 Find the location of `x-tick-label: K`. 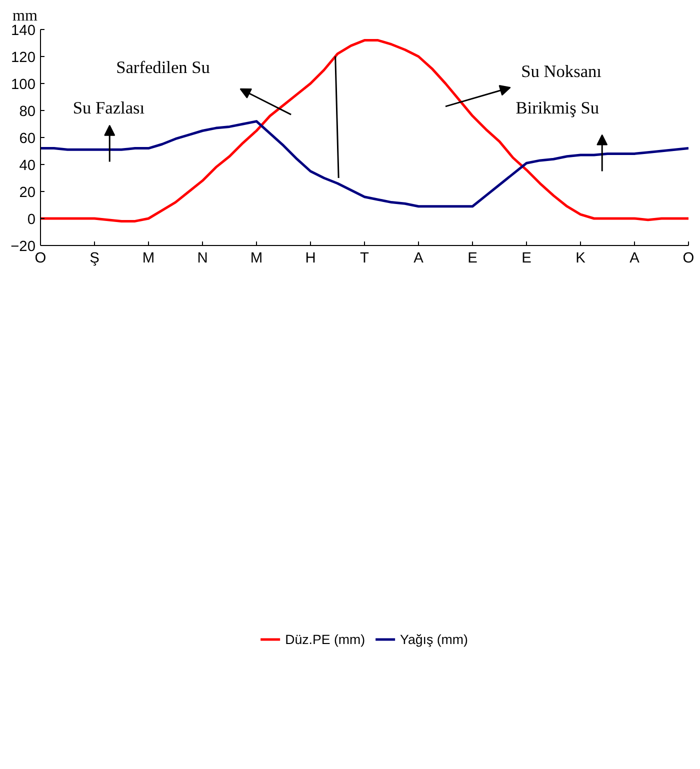

x-tick-label: K is located at coordinates (581, 258).